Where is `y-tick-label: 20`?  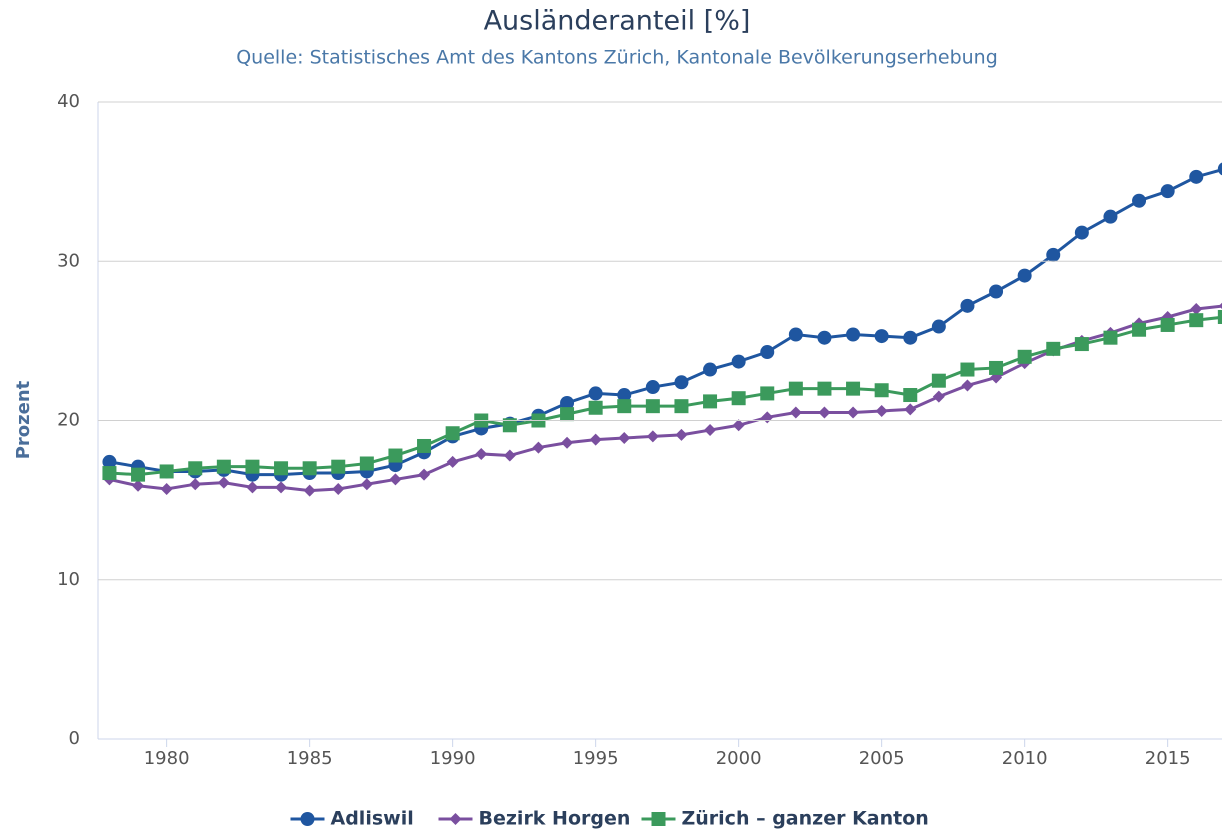
y-tick-label: 20 is located at coordinates (68, 420).